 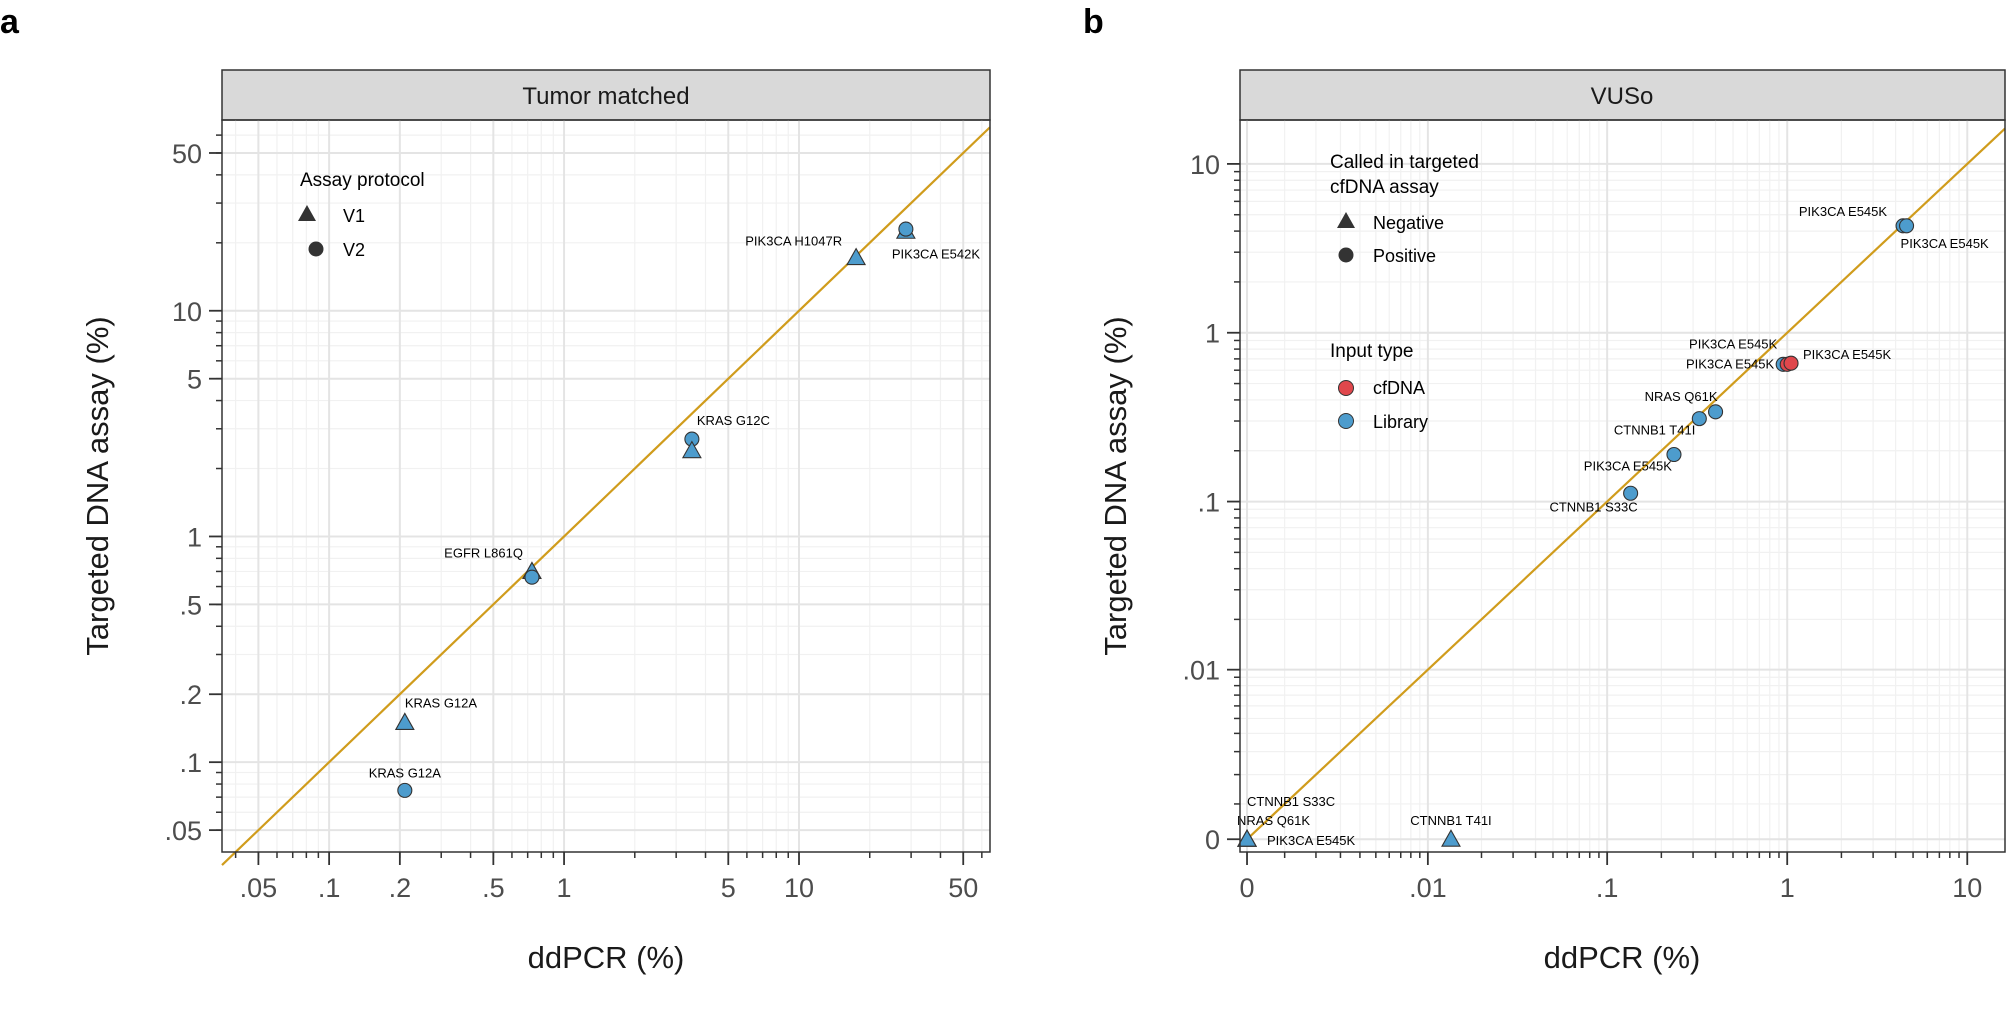 What do you see at coordinates (1428, 888) in the screenshot?
I see `x-tick-label: .01` at bounding box center [1428, 888].